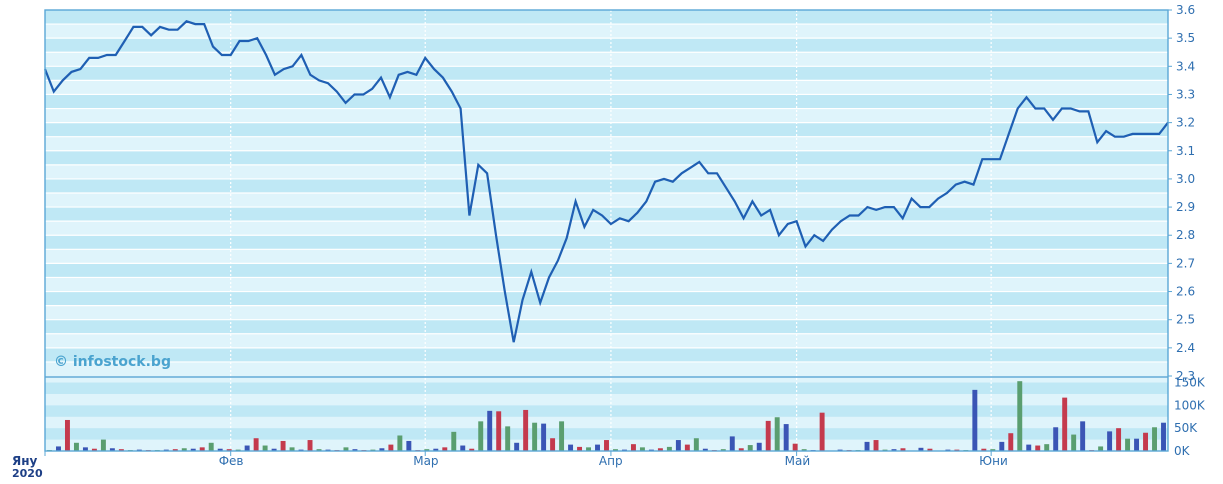 The width and height of the screenshot is (1223, 484). What do you see at coordinates (798, 461) in the screenshot?
I see `x-tick-label: Май` at bounding box center [798, 461].